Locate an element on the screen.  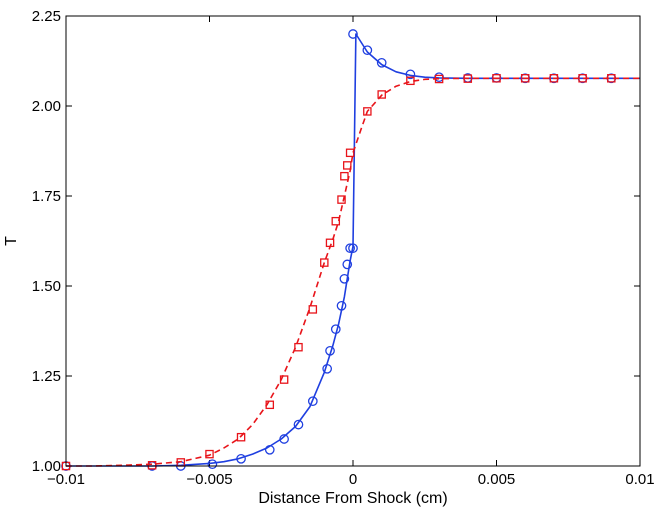
y-tick-label: 2.25 is located at coordinates (46, 16).